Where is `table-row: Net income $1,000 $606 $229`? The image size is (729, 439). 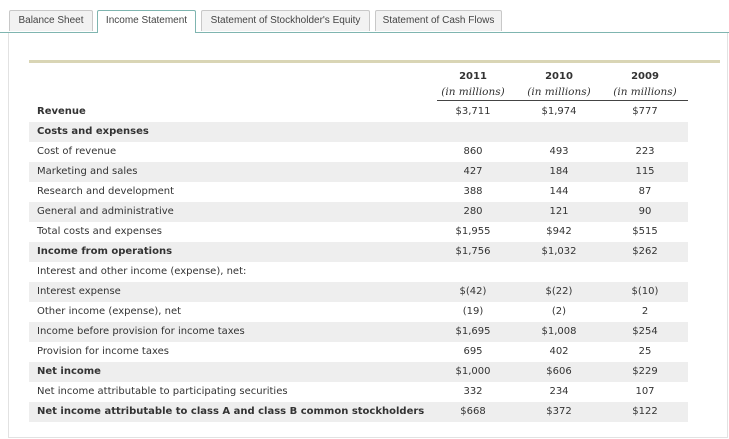 table-row: Net income $1,000 $606 $229 is located at coordinates (358, 372).